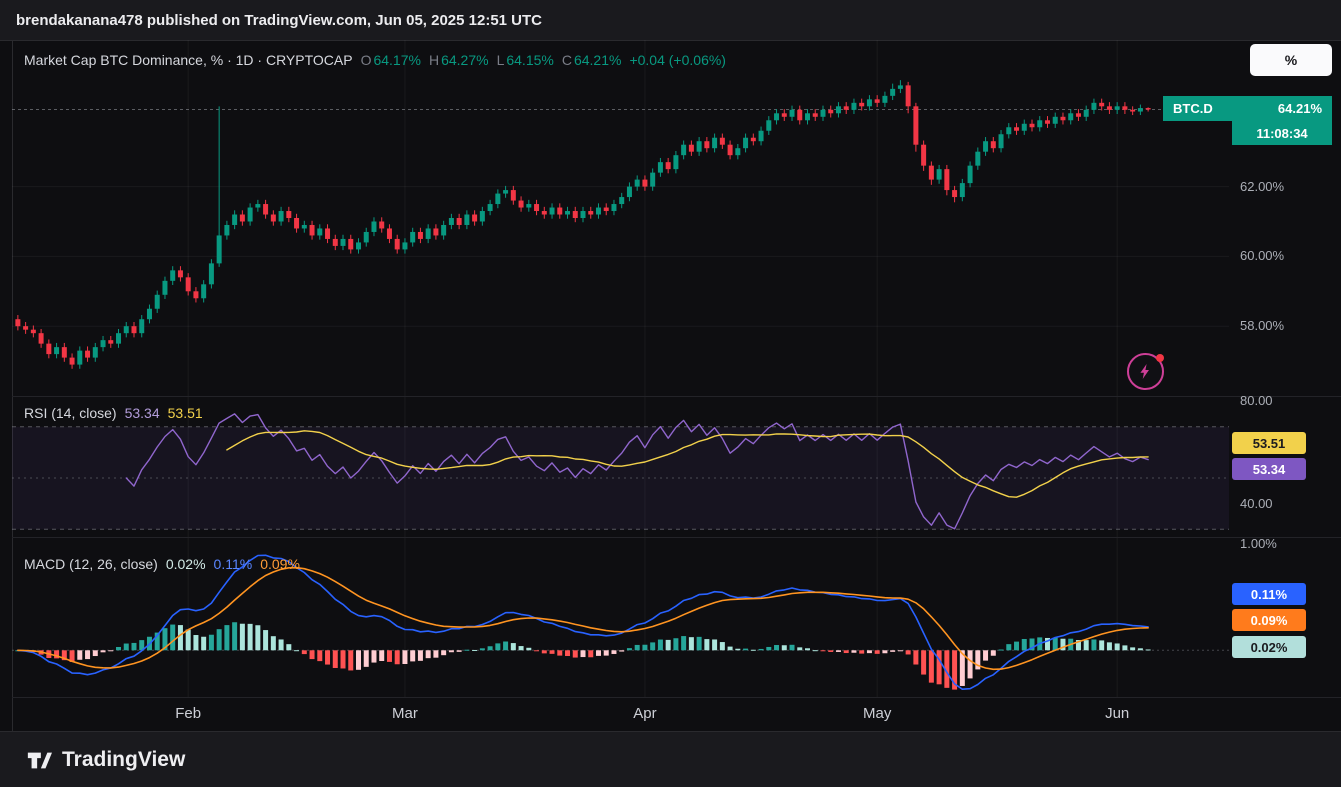 The image size is (1341, 787). What do you see at coordinates (124, 759) in the screenshot?
I see `brand-name: TradingView` at bounding box center [124, 759].